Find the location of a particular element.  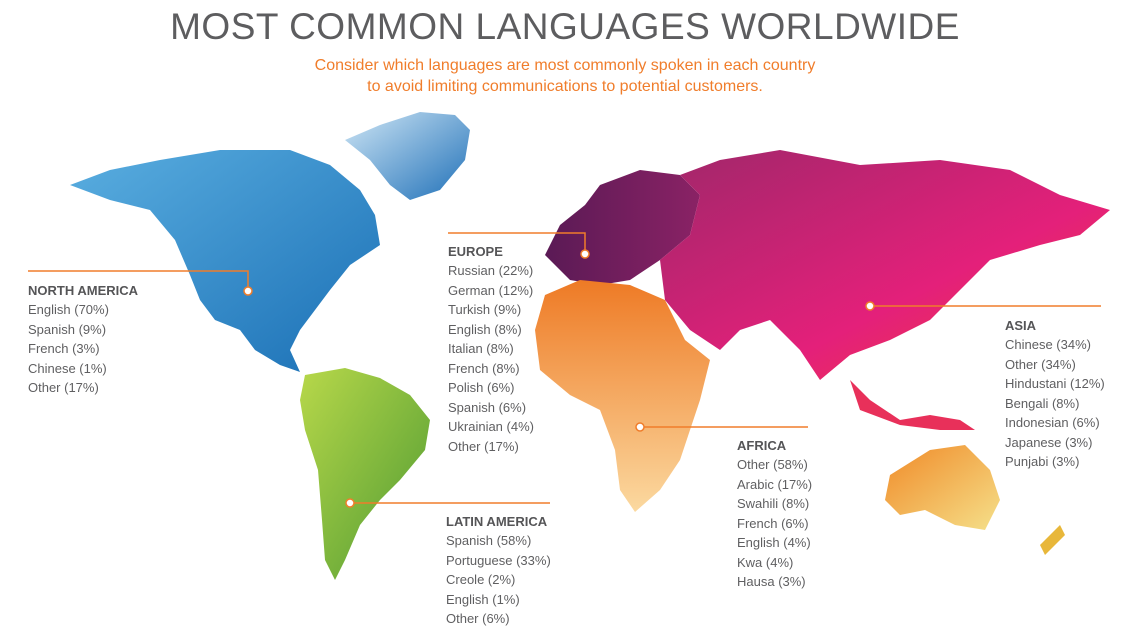

language-item: Other (58%) is located at coordinates (772, 464).